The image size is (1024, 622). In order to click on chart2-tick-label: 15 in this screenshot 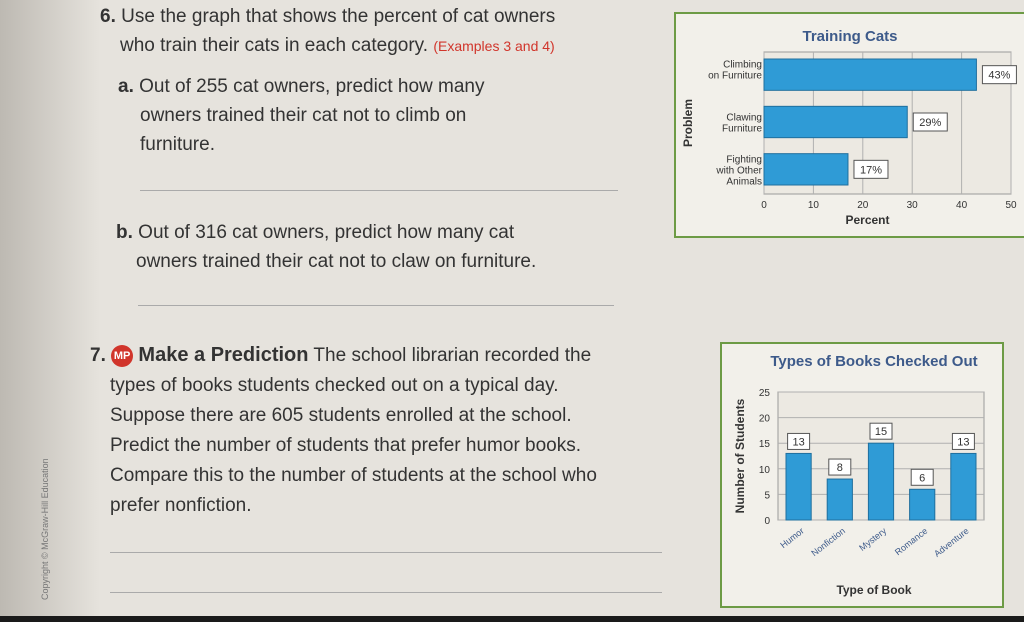, I will do `click(765, 444)`.